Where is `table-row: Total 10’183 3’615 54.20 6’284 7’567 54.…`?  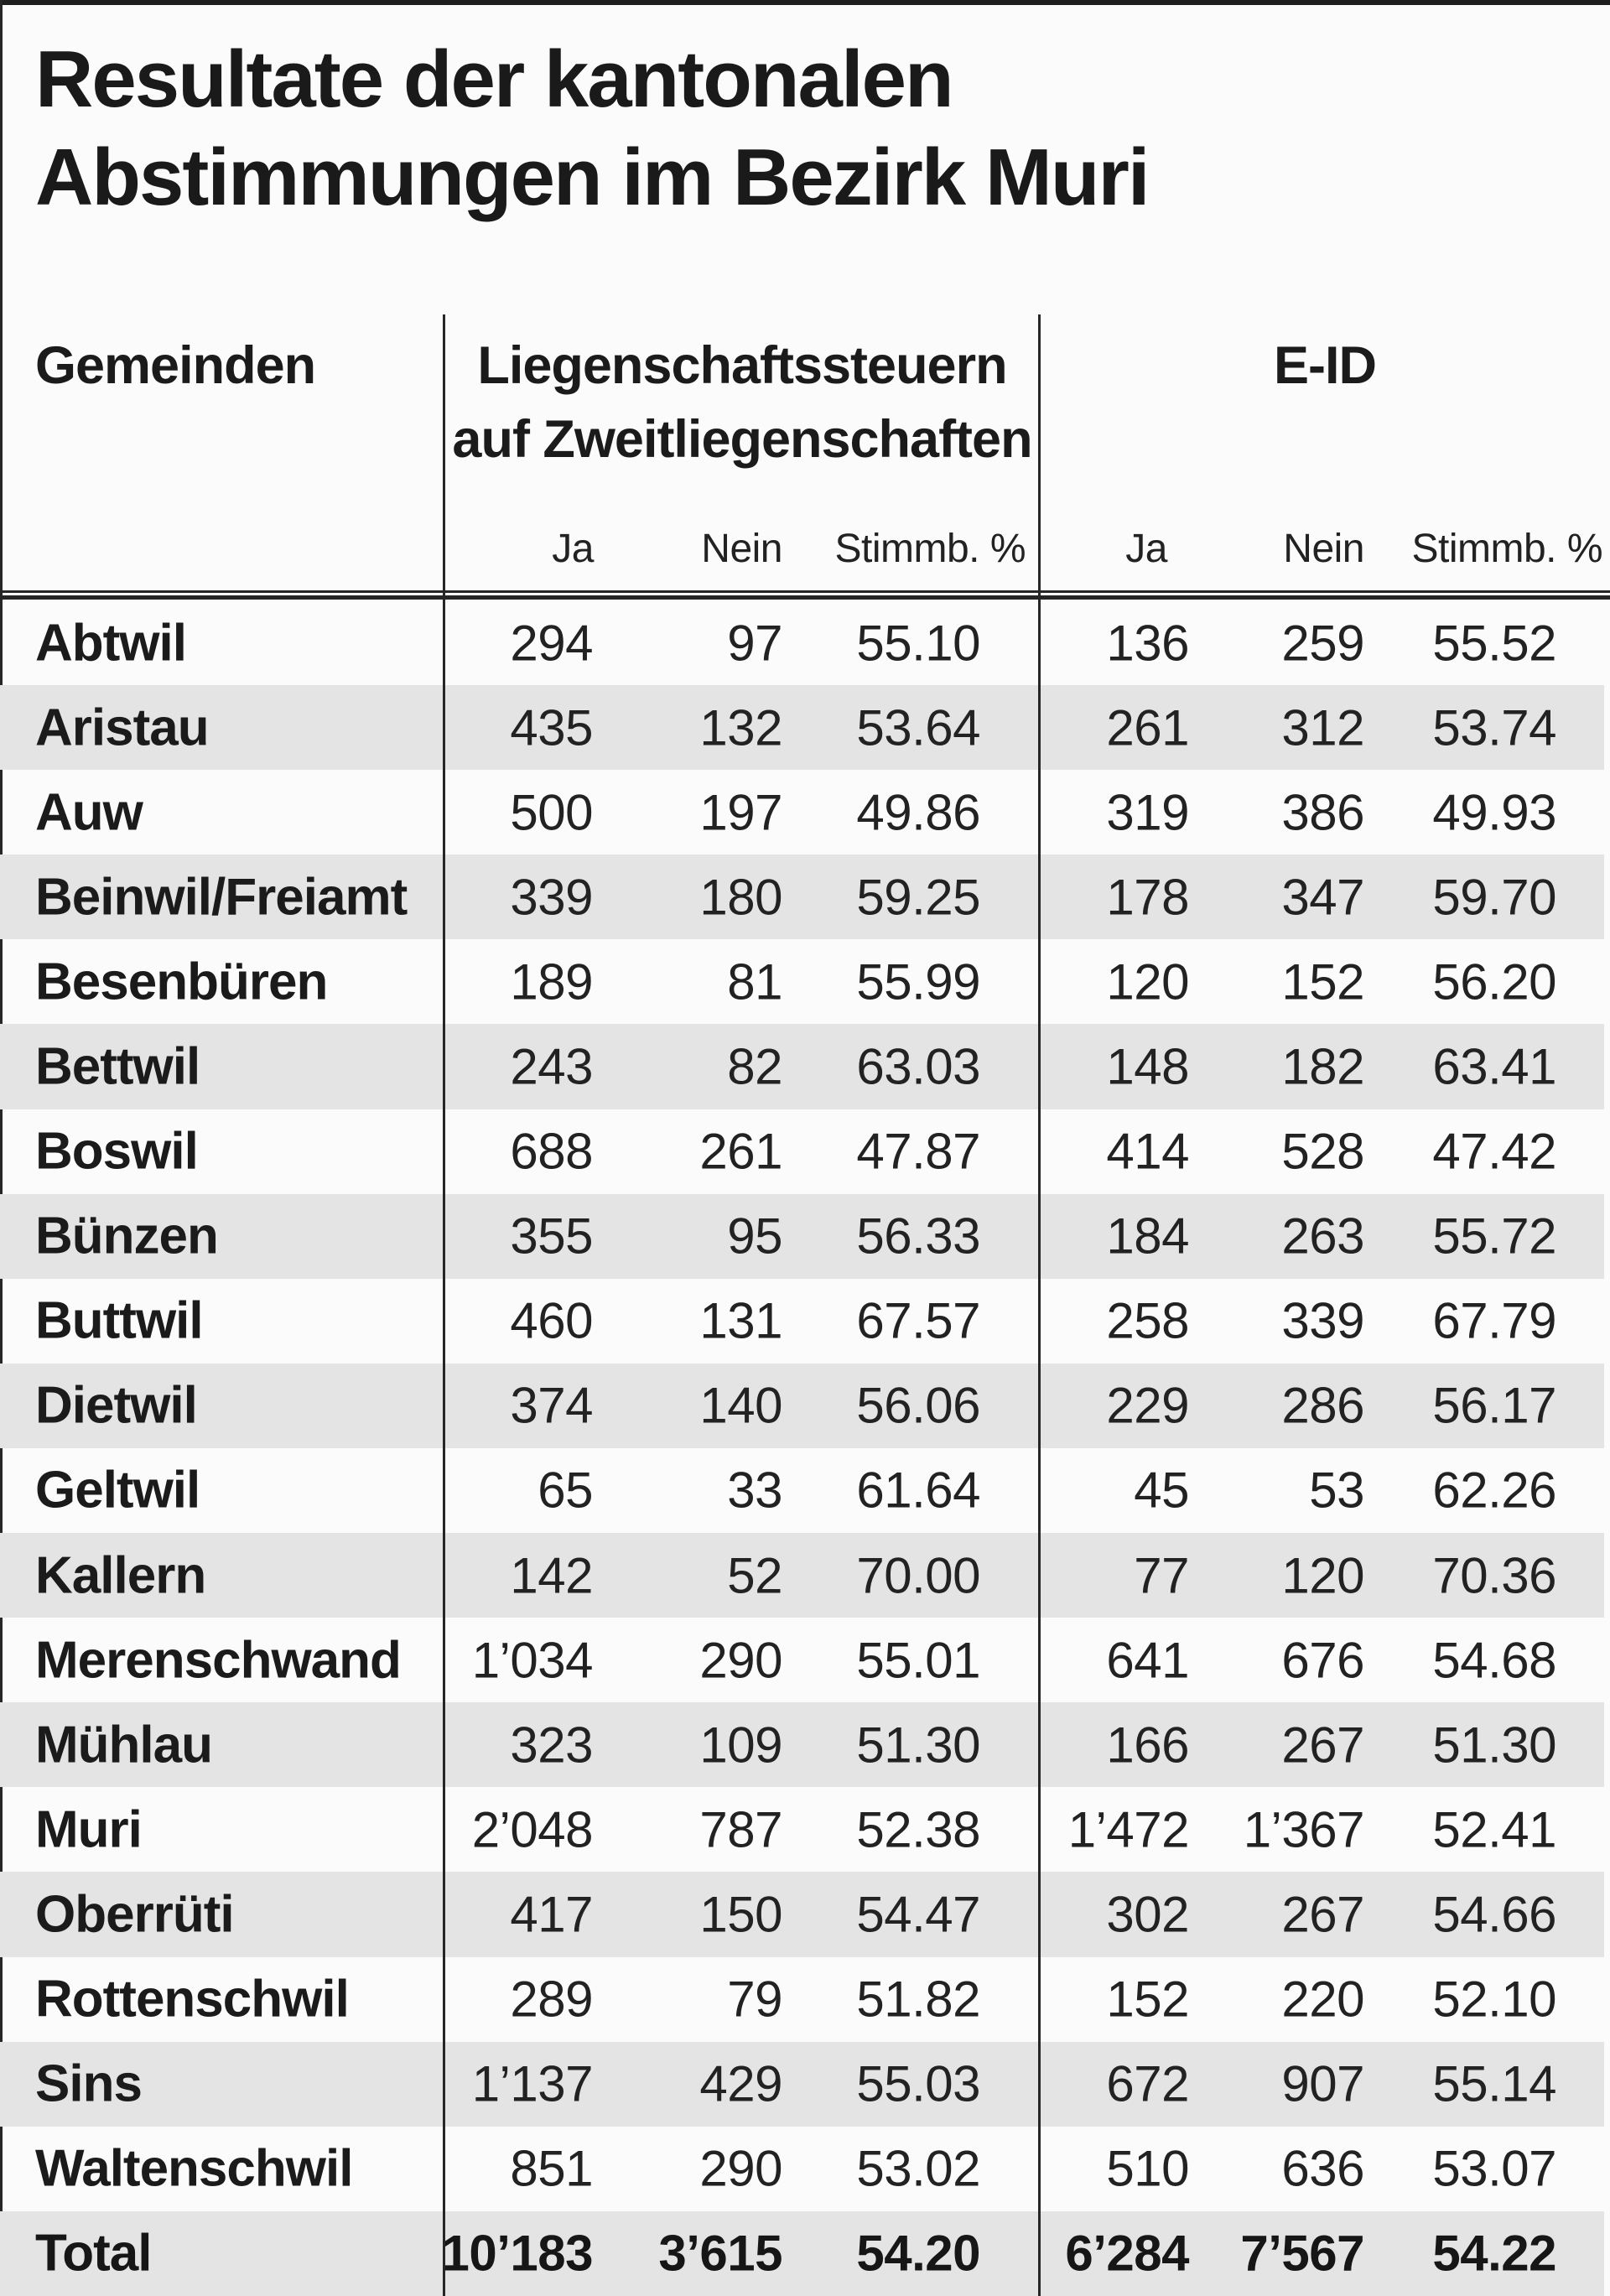
table-row: Total 10’183 3’615 54.20 6’284 7’567 54.… is located at coordinates (802, 2253).